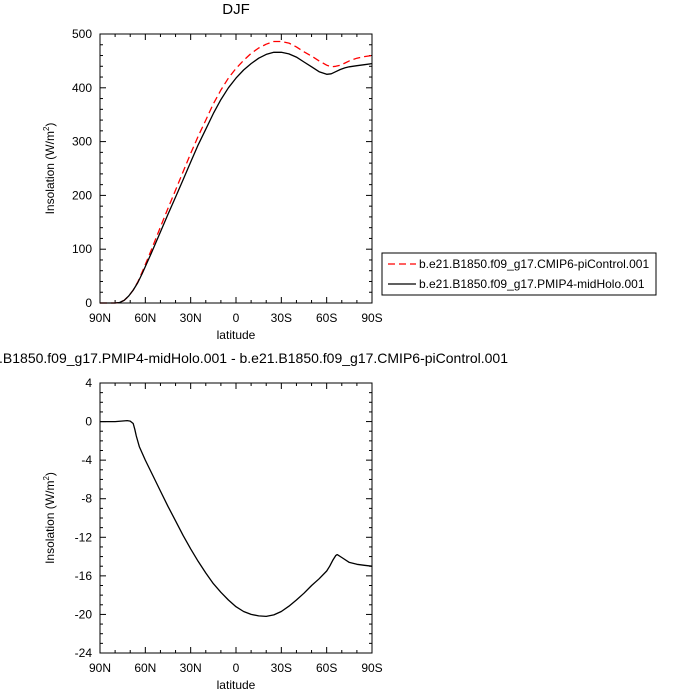 The height and width of the screenshot is (700, 700). Describe the element at coordinates (236, 9) in the screenshot. I see `panel1-title: DJF` at that location.